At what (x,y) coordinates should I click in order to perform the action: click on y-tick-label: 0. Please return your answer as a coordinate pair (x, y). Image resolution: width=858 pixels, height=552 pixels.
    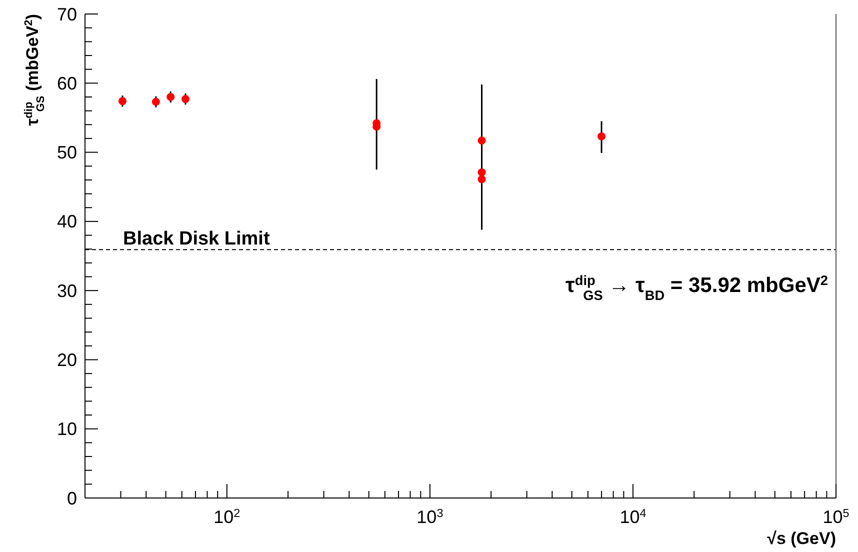
    Looking at the image, I should click on (71, 498).